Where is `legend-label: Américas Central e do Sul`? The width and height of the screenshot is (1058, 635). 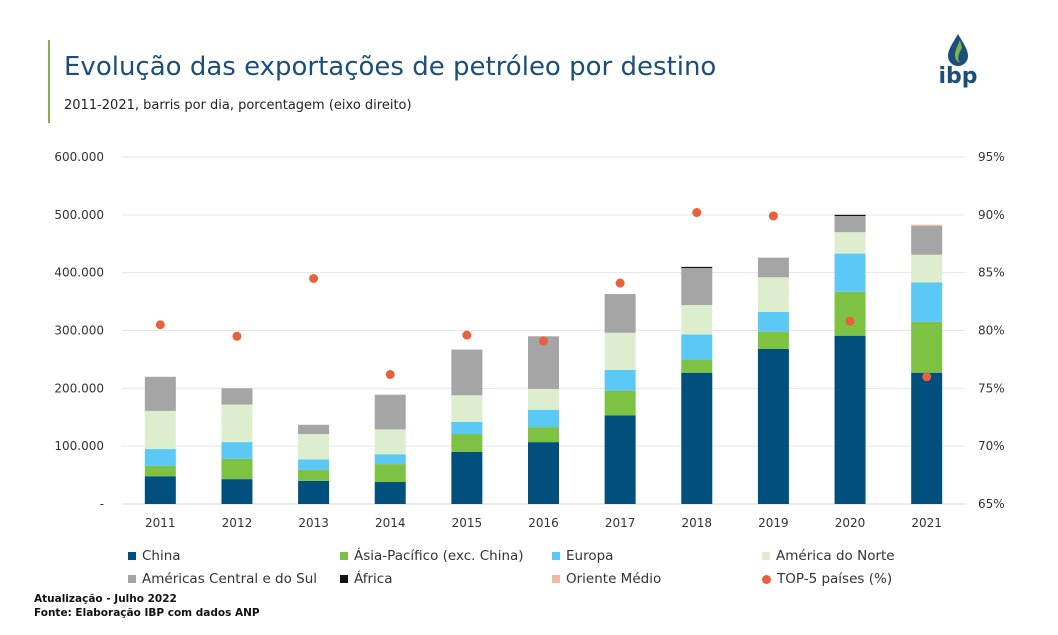 legend-label: Américas Central e do Sul is located at coordinates (230, 579).